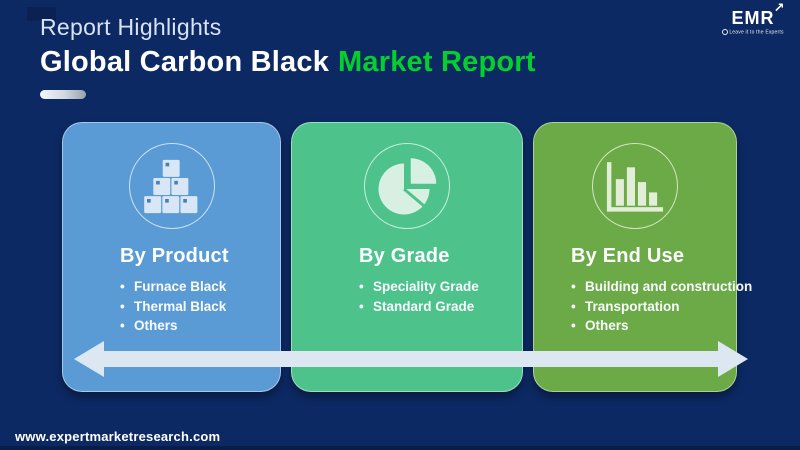 This screenshot has height=450, width=800. I want to click on list-item: Standard Grade, so click(440, 307).